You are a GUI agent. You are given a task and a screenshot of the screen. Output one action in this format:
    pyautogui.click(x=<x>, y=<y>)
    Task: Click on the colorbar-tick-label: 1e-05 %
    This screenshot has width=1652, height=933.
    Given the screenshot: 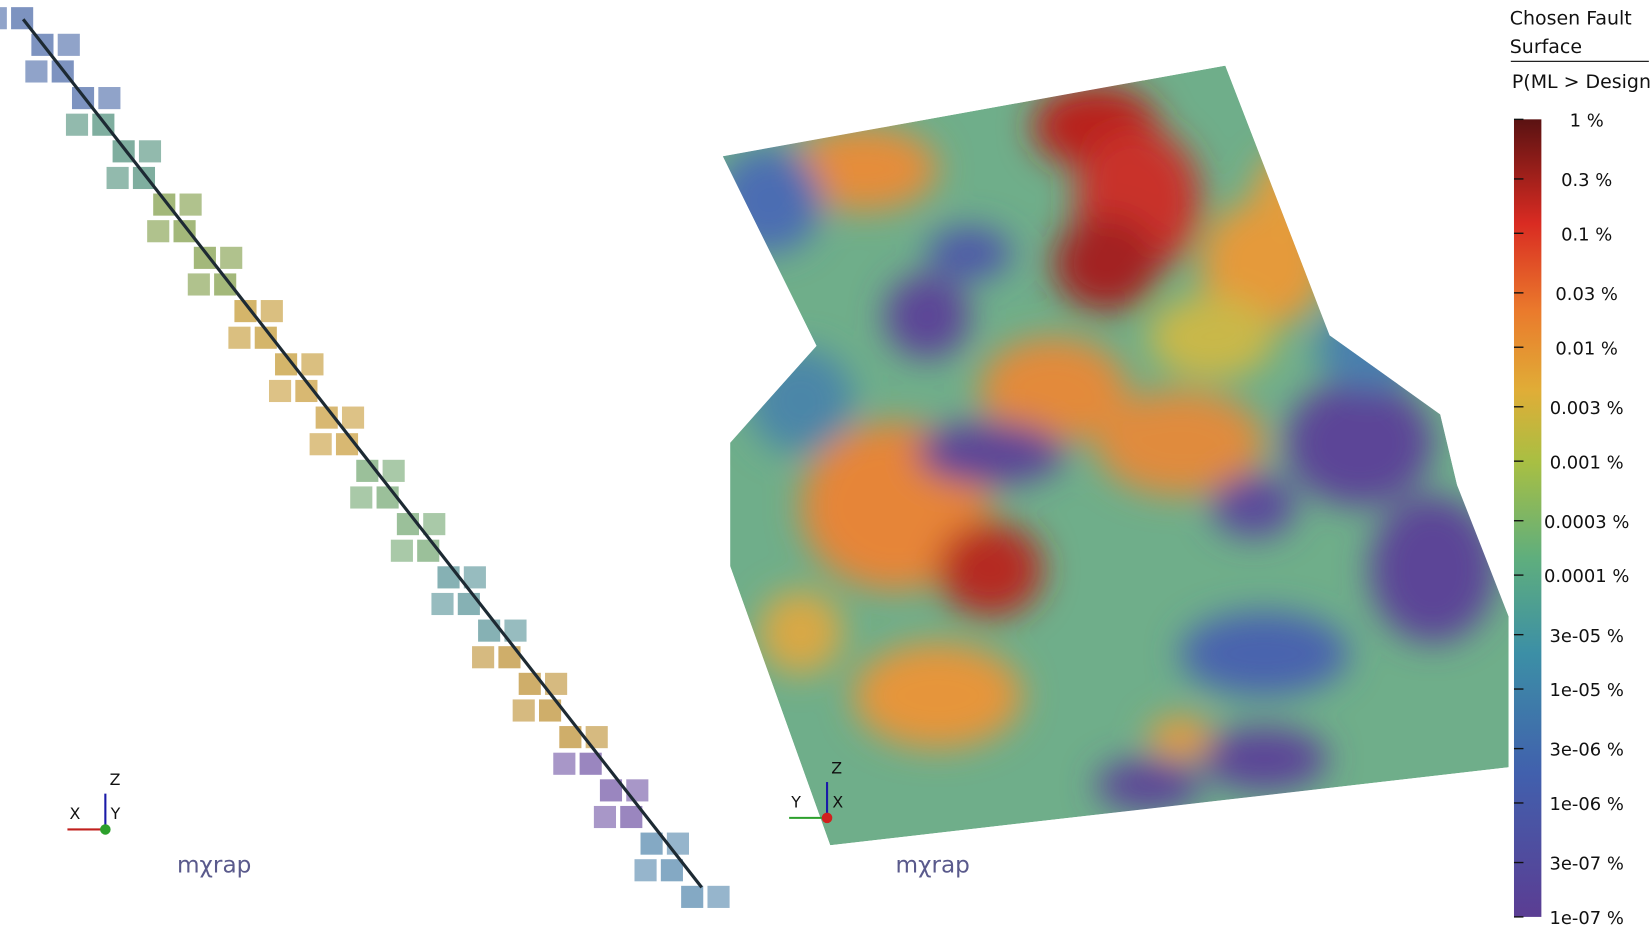 What is the action you would take?
    pyautogui.click(x=1586, y=690)
    